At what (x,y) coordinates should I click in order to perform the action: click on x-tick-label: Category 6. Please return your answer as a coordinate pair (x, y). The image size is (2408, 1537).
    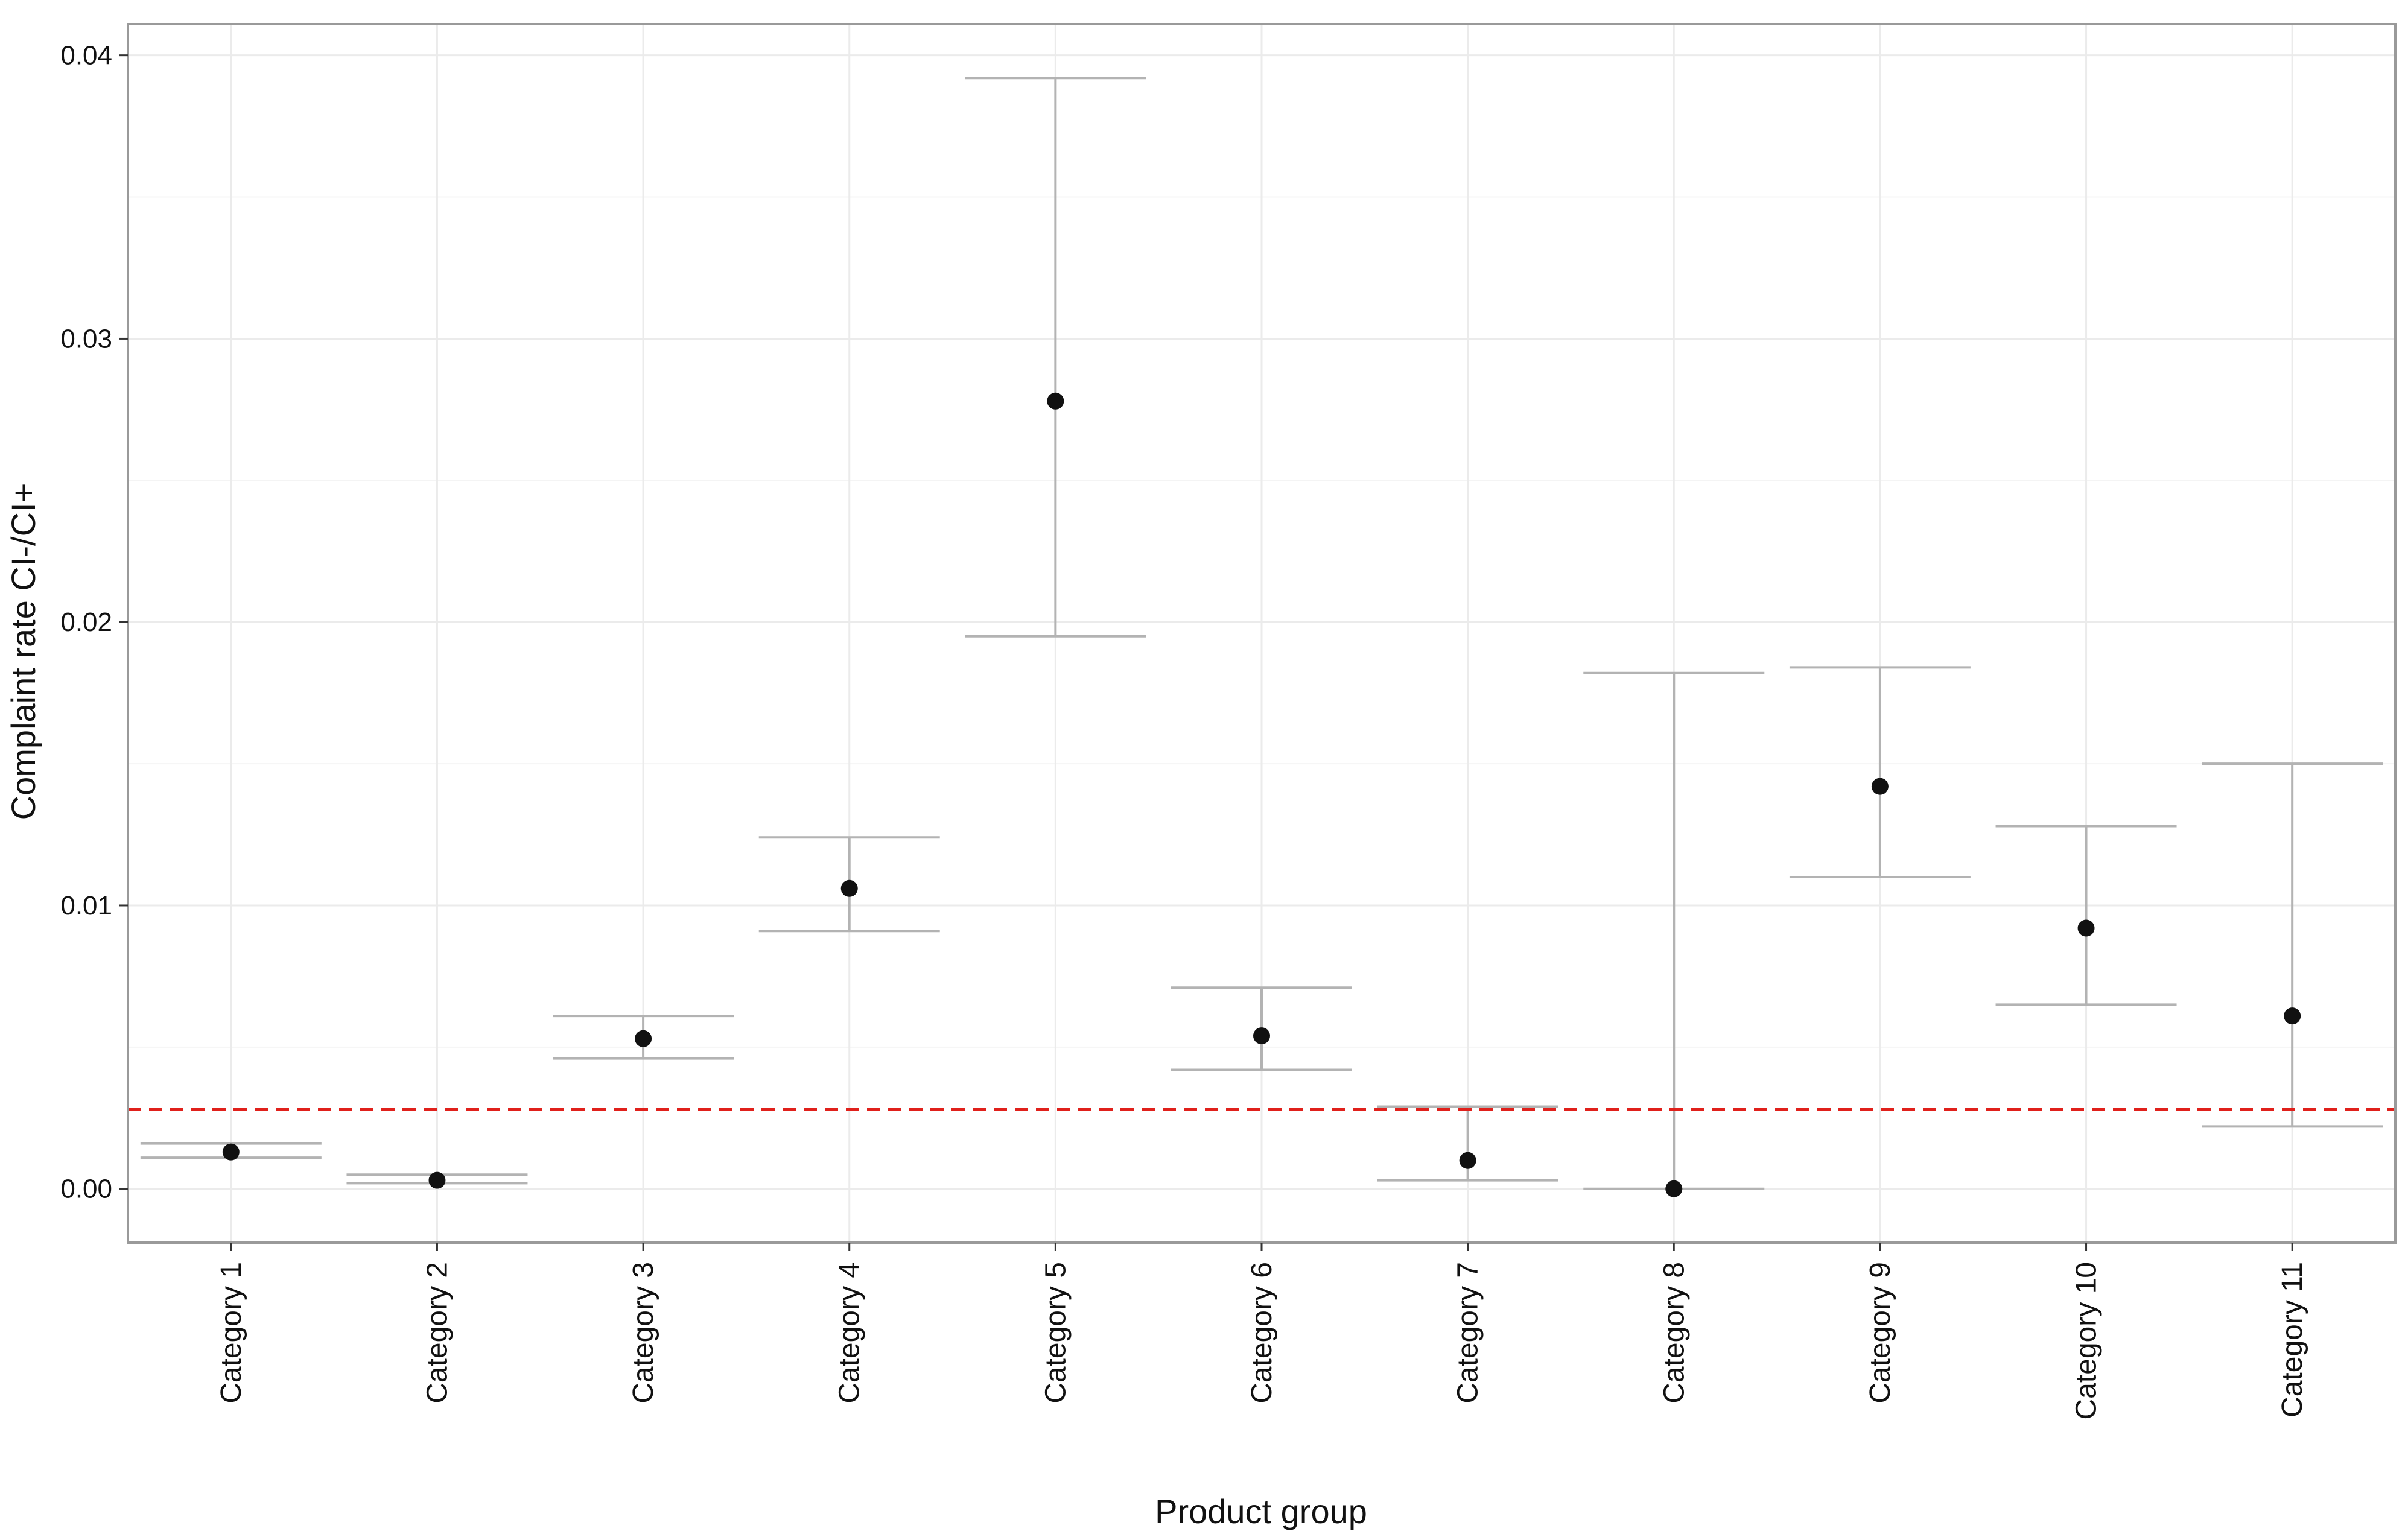
    Looking at the image, I should click on (1262, 1333).